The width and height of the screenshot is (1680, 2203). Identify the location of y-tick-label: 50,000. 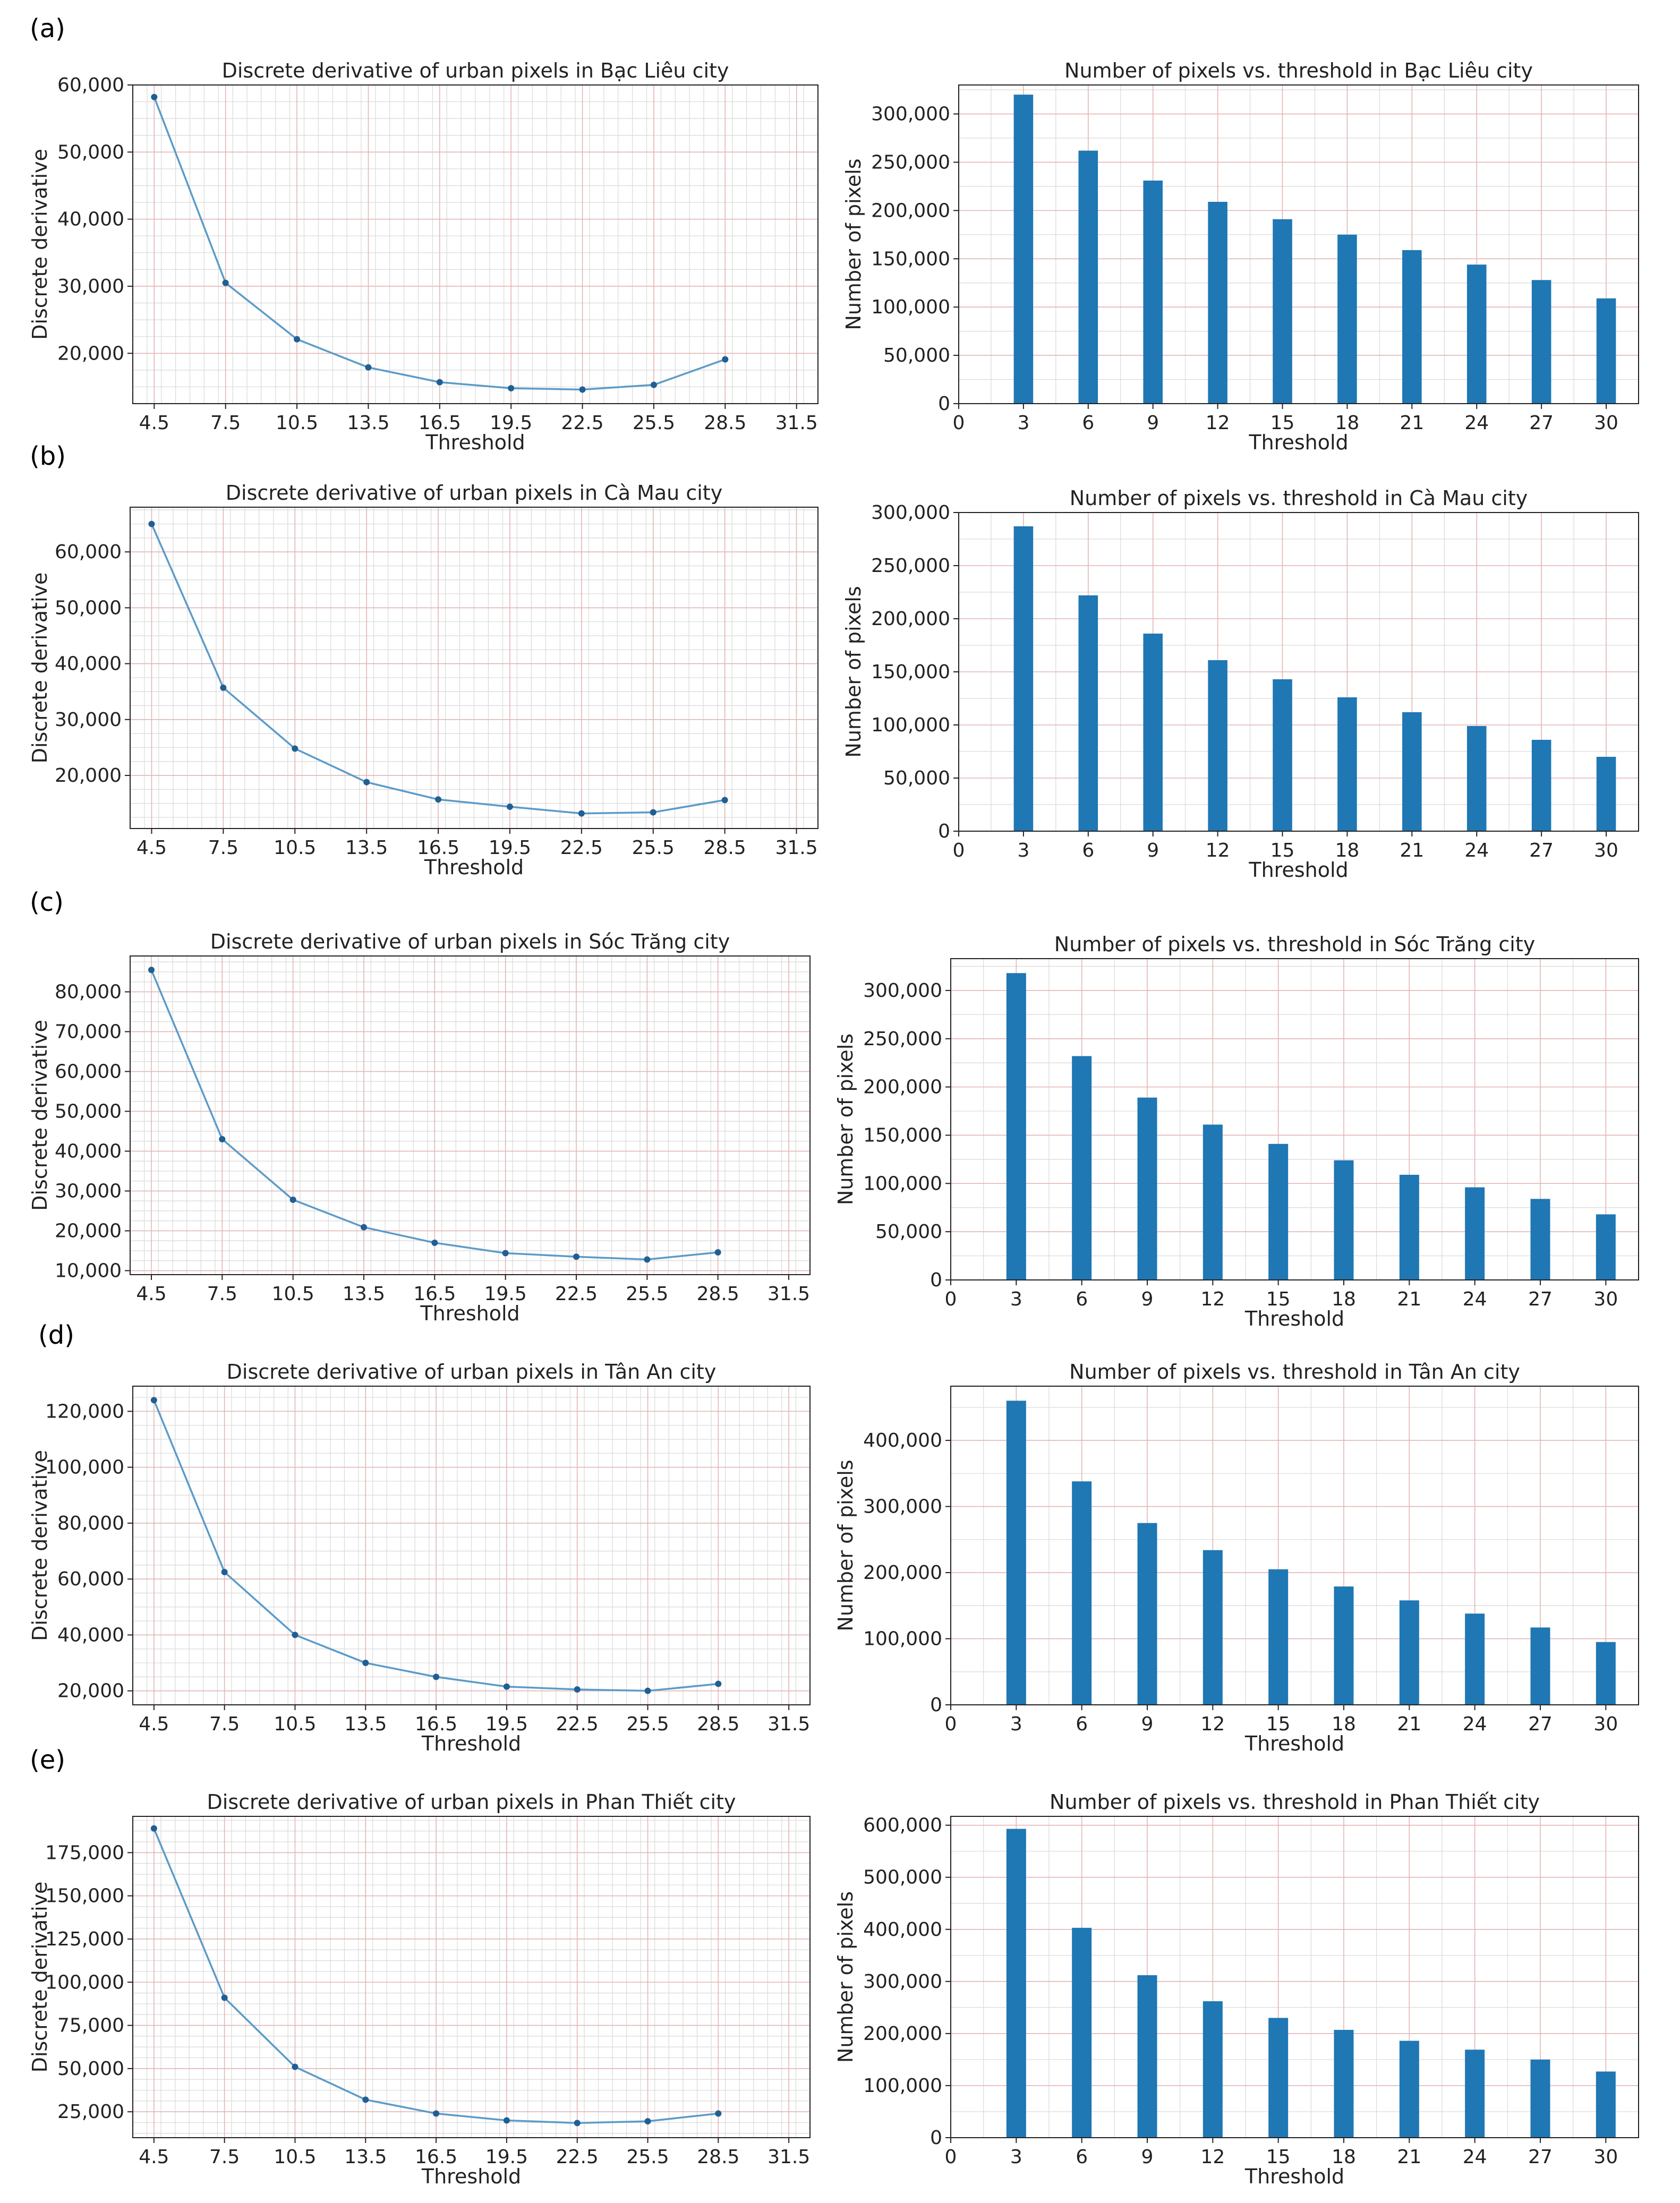
(90, 2069).